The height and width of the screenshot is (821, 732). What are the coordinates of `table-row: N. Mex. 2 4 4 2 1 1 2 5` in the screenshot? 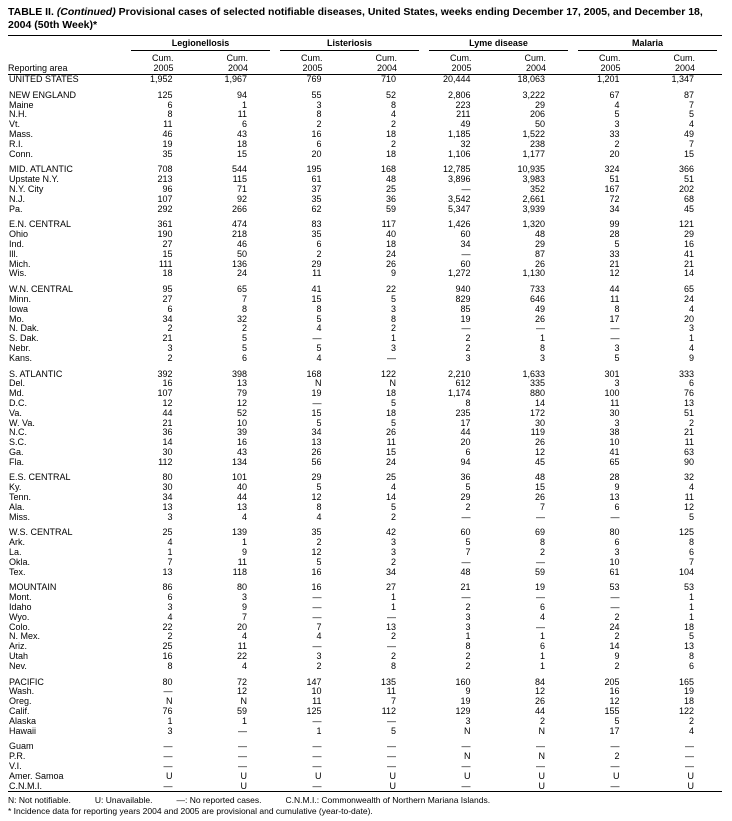 It's located at (365, 637).